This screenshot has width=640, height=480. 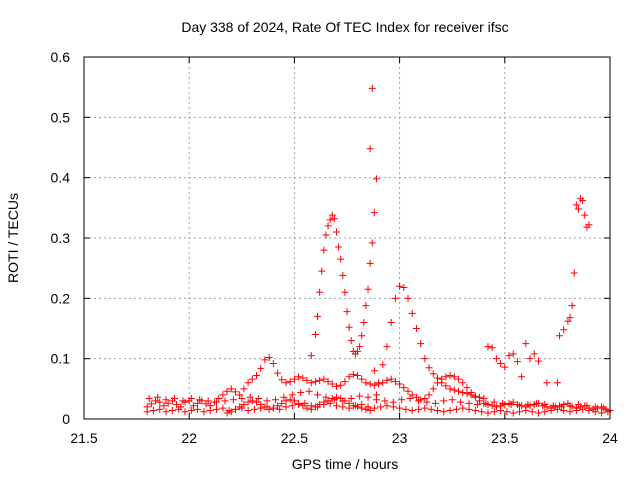 I want to click on y-tick-label: 0.4, so click(x=61, y=178).